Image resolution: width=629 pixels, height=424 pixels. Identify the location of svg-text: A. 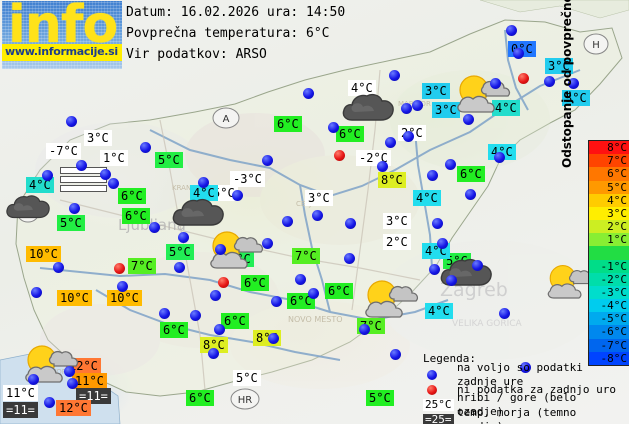
(226, 119).